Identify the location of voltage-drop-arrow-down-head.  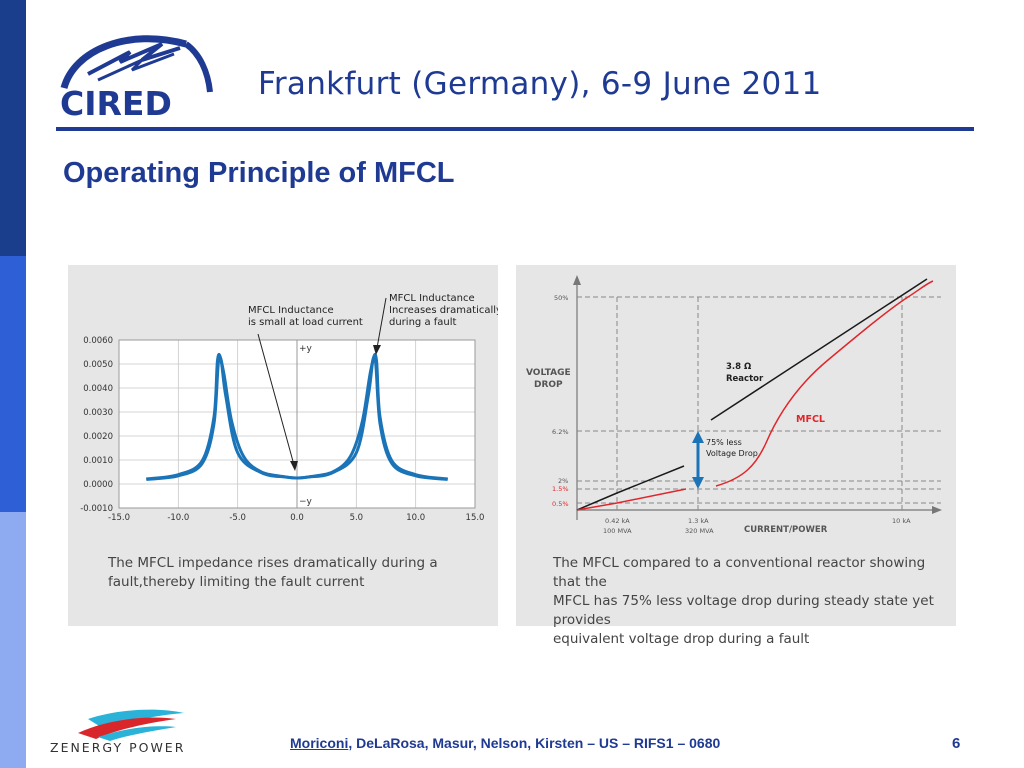
(698, 483).